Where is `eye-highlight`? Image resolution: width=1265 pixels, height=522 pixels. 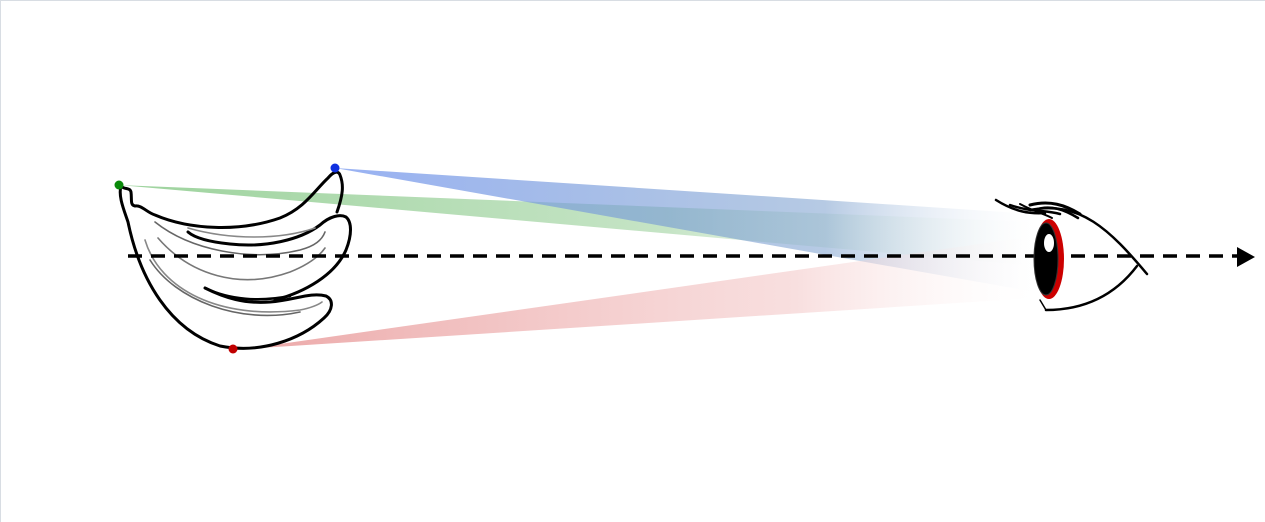
eye-highlight is located at coordinates (1049, 243).